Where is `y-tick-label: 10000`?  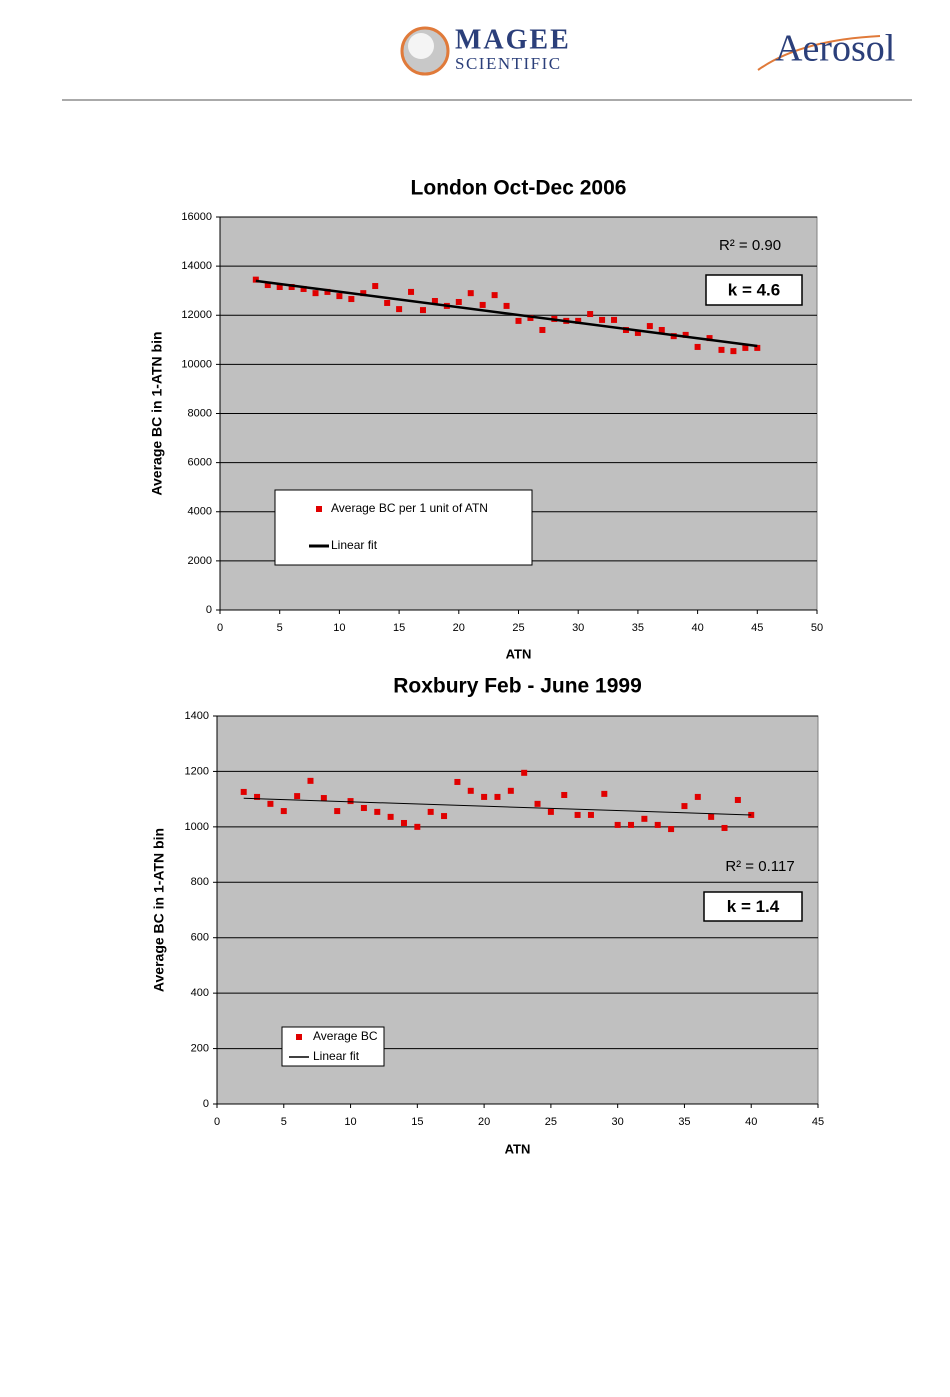
y-tick-label: 10000 is located at coordinates (196, 364).